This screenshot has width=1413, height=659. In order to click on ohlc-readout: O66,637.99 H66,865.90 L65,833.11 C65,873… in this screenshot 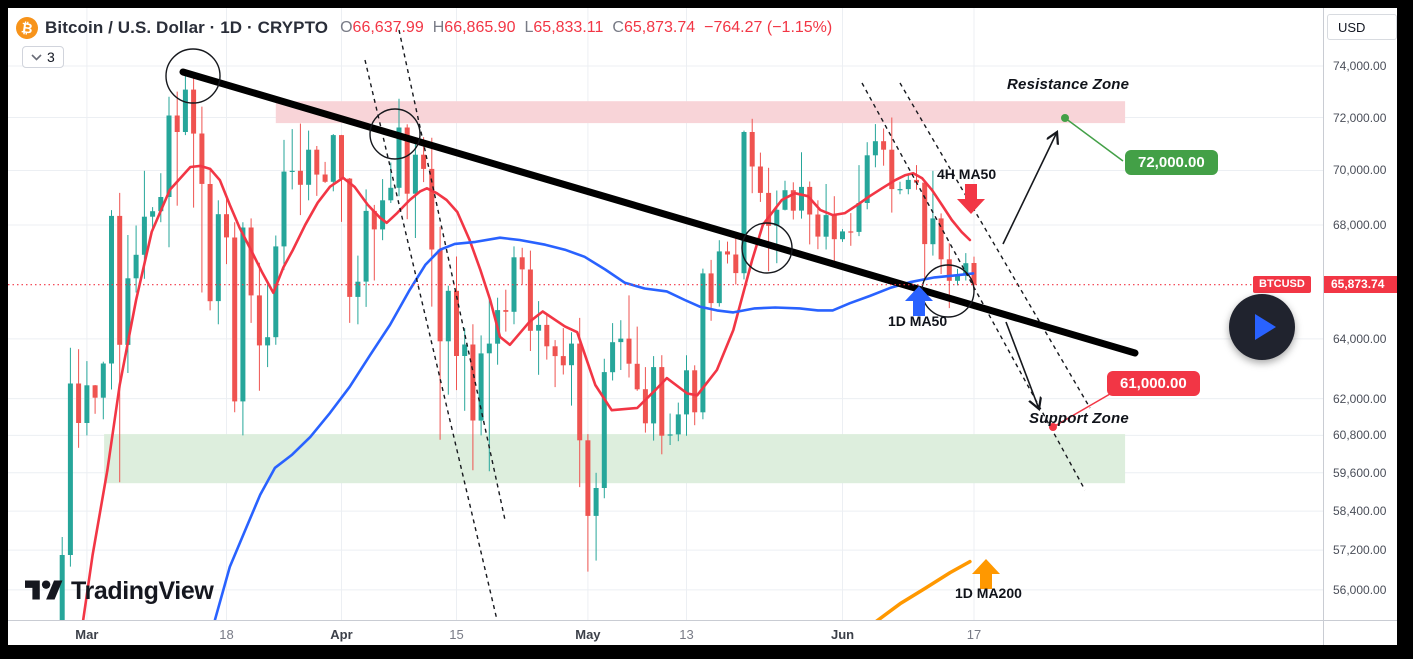, I will do `click(586, 28)`.